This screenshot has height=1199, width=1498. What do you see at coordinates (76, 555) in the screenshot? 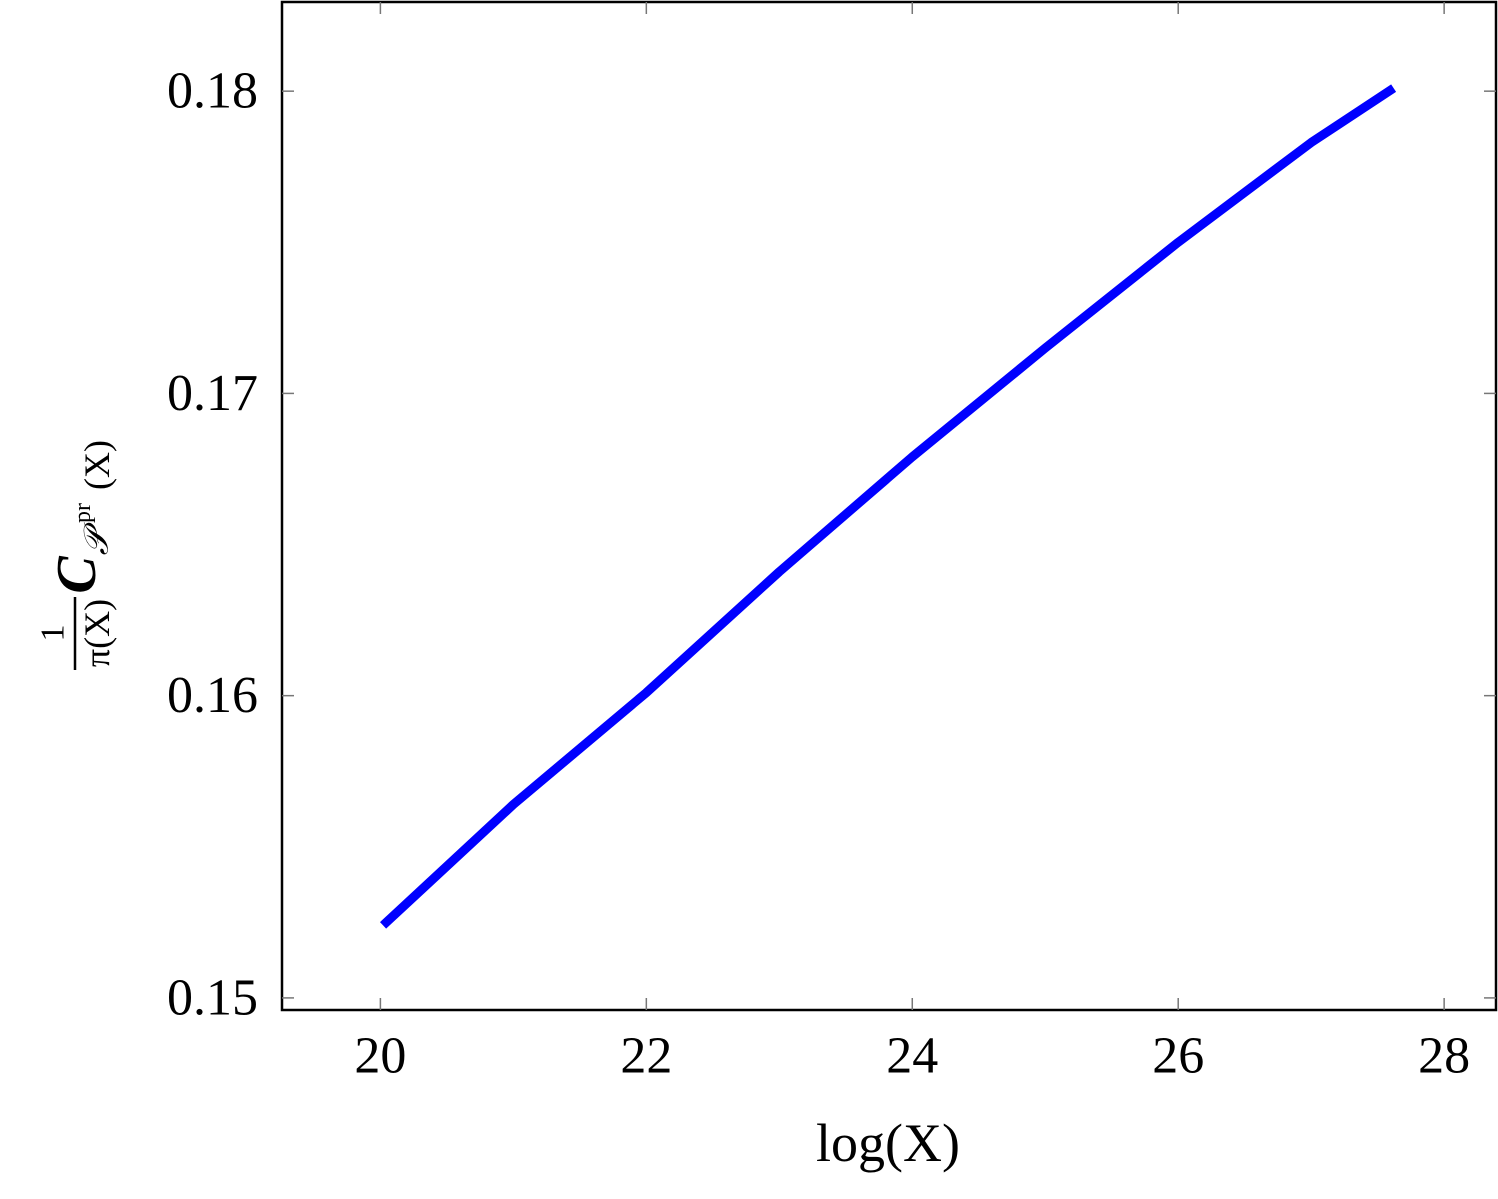
I see `y-axis-label: 1 π(X) C 𝒫 pr (X)` at bounding box center [76, 555].